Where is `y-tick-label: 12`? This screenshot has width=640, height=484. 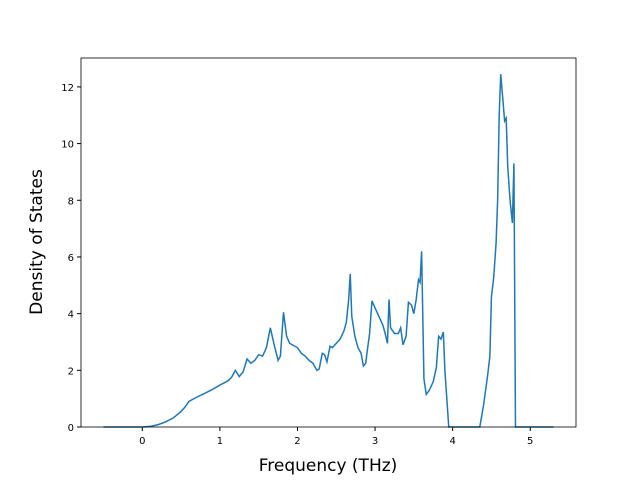
y-tick-label: 12 is located at coordinates (67, 88).